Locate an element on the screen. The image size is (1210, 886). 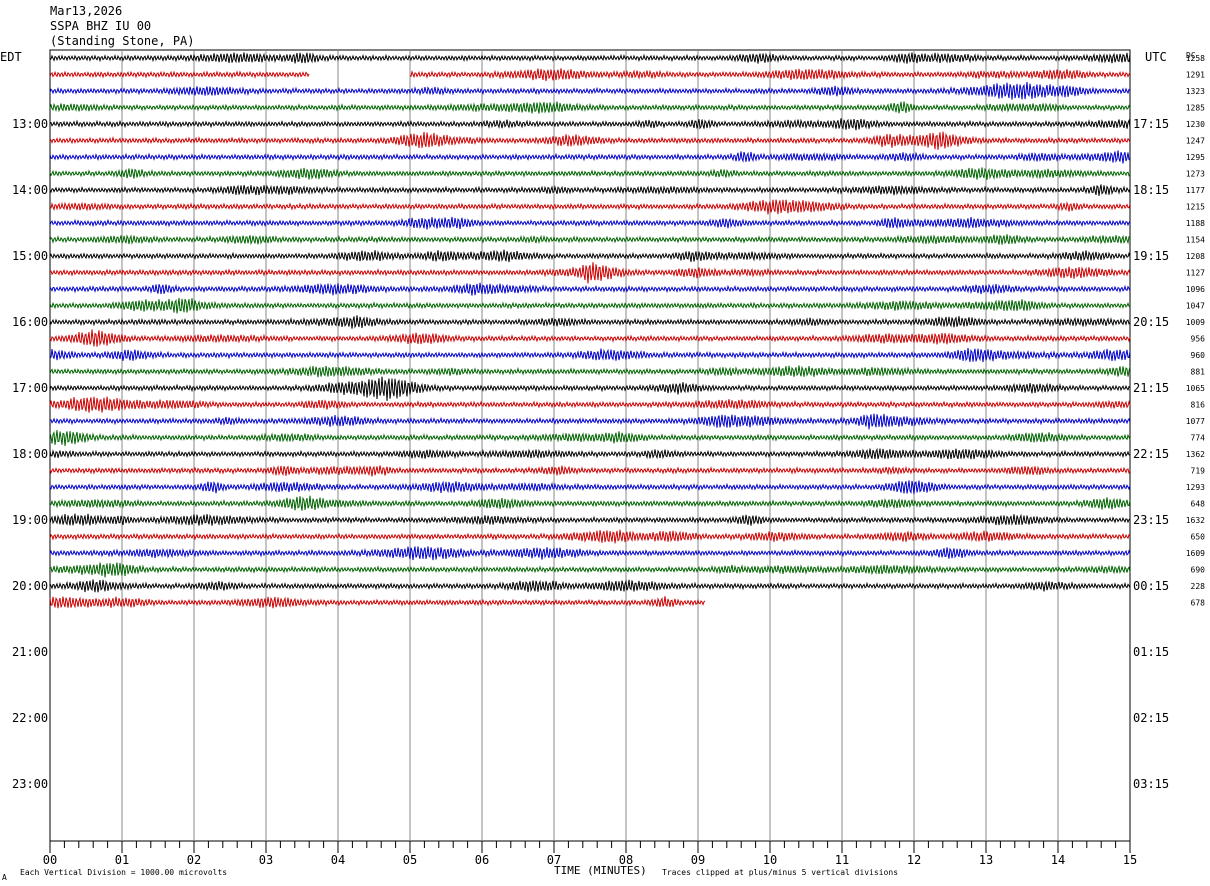
utc-axis-title: UTC is located at coordinates (1156, 57).